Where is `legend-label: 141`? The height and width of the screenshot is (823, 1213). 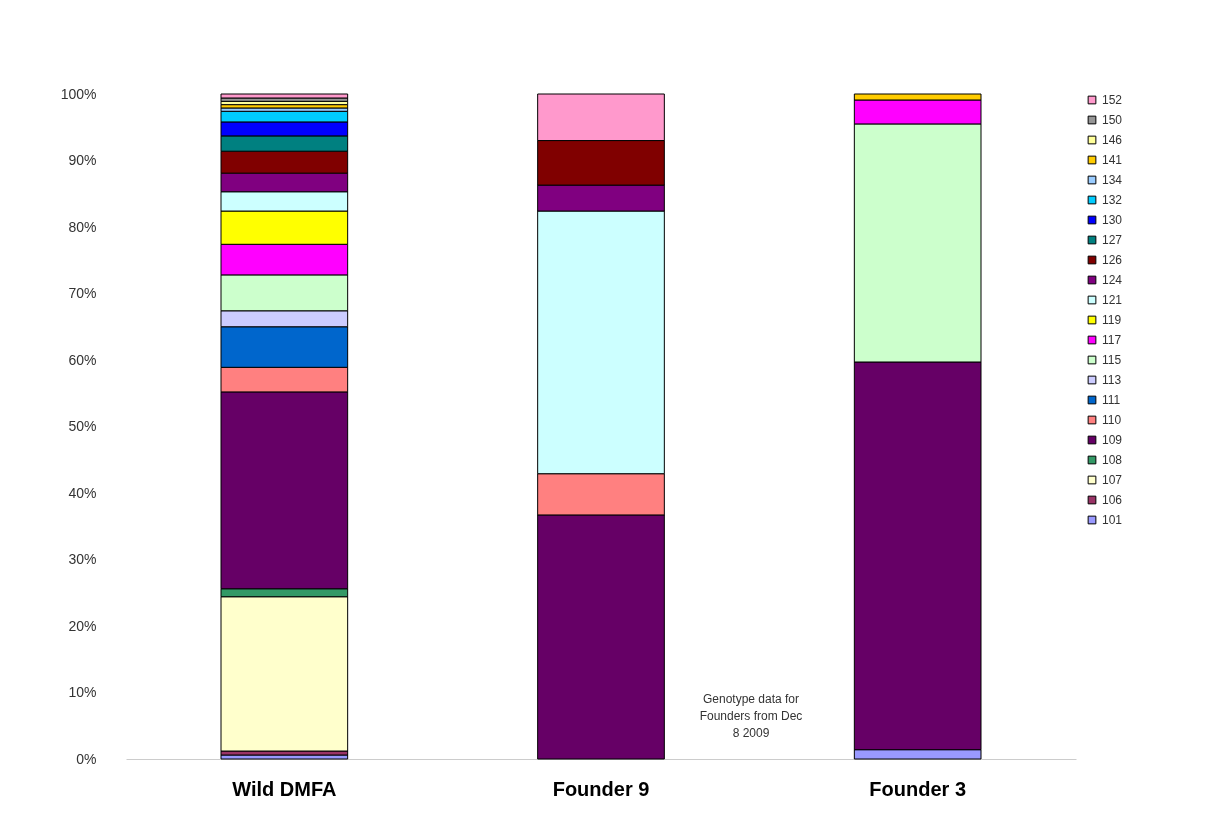
legend-label: 141 is located at coordinates (1112, 160).